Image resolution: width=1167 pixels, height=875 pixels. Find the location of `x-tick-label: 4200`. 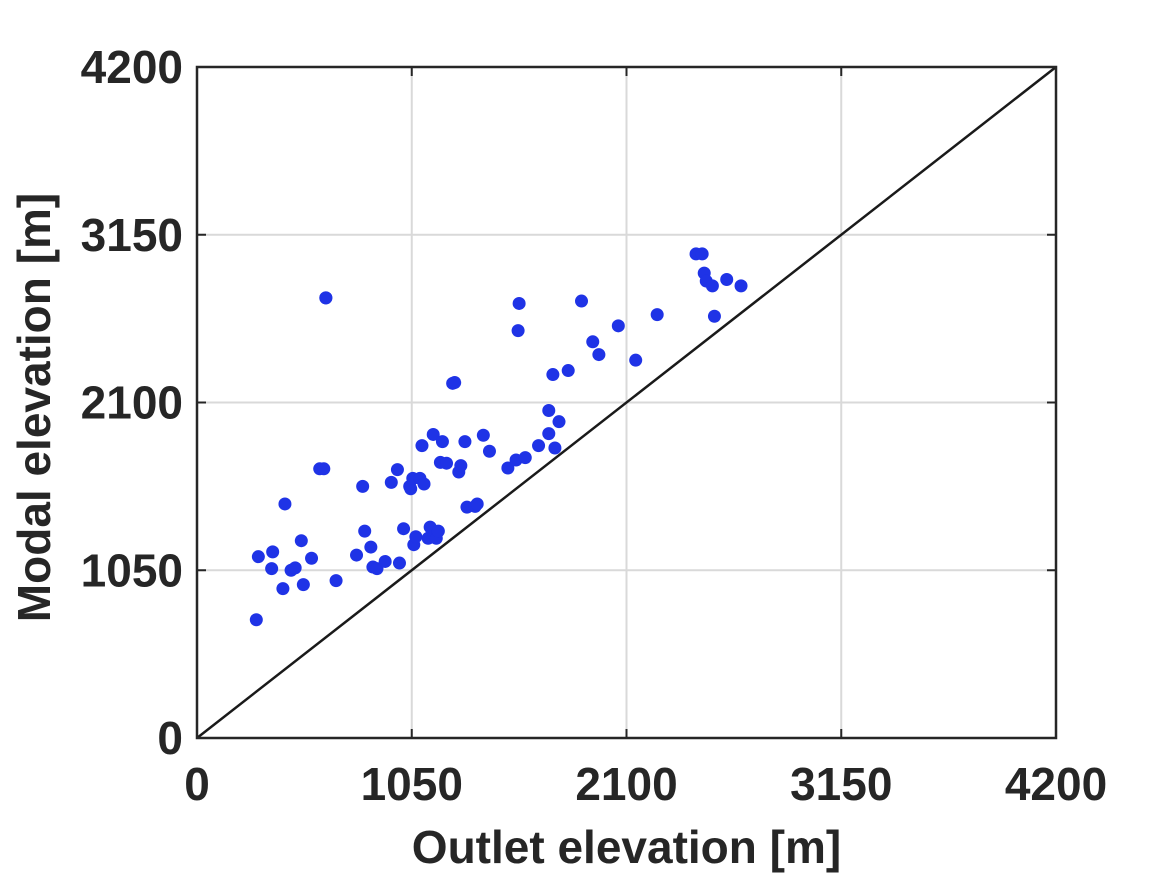

x-tick-label: 4200 is located at coordinates (1056, 784).